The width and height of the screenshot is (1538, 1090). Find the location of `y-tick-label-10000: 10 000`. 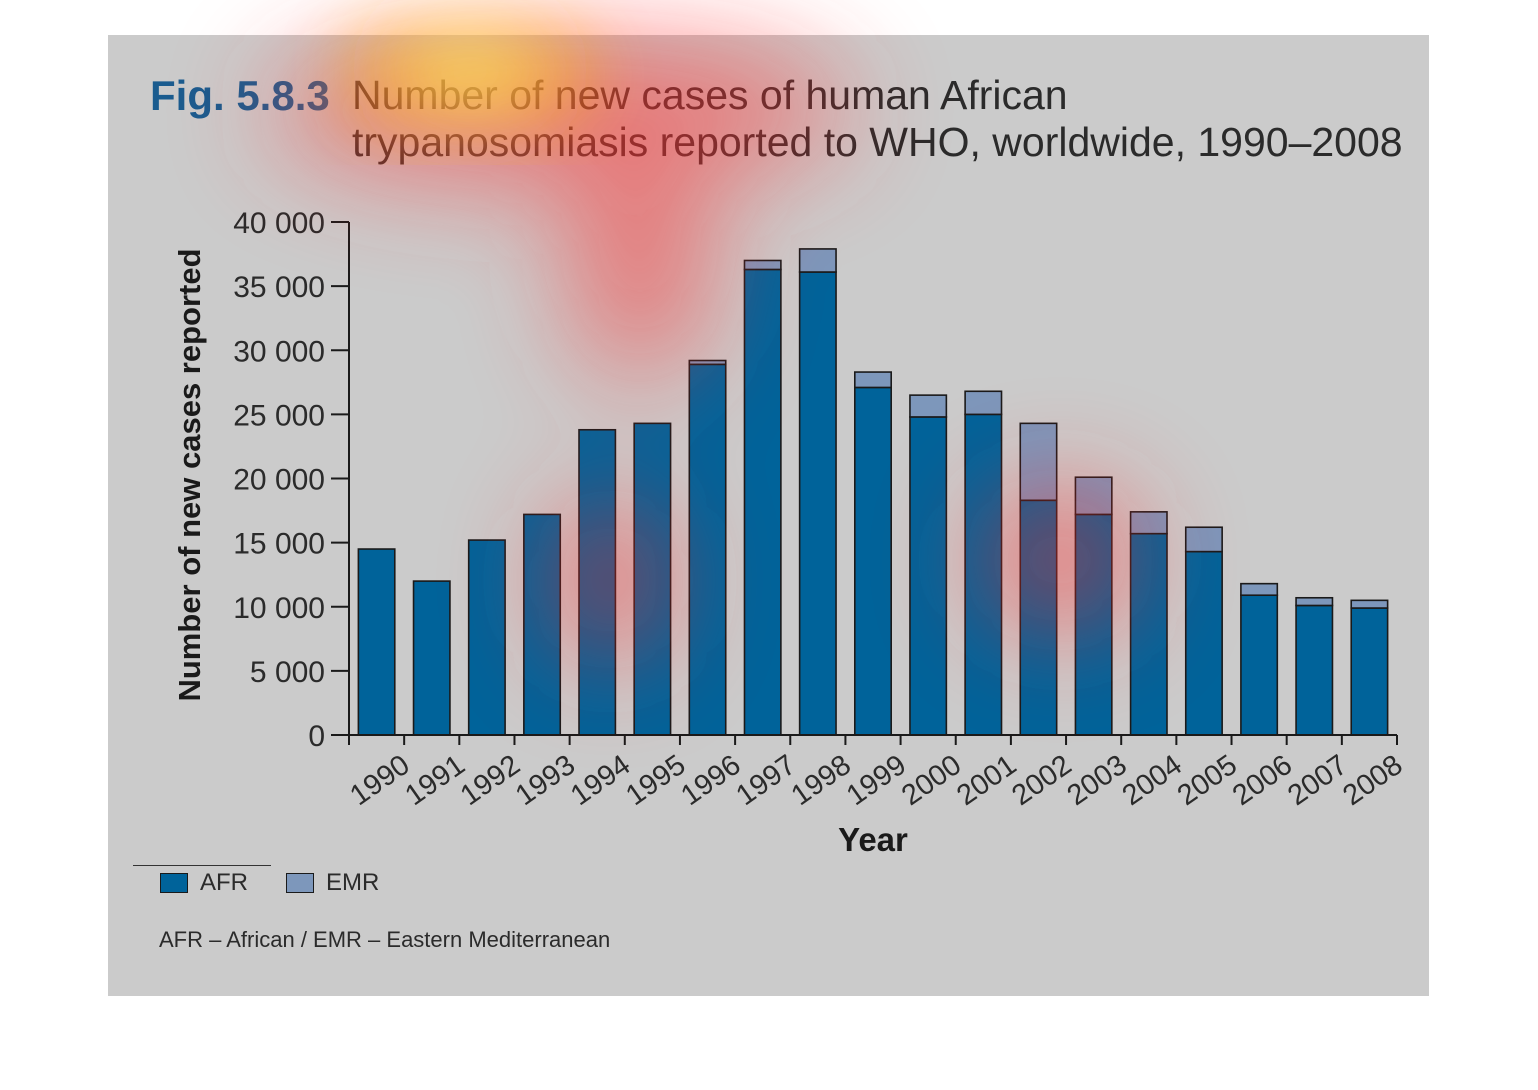

y-tick-label-10000: 10 000 is located at coordinates (279, 608).